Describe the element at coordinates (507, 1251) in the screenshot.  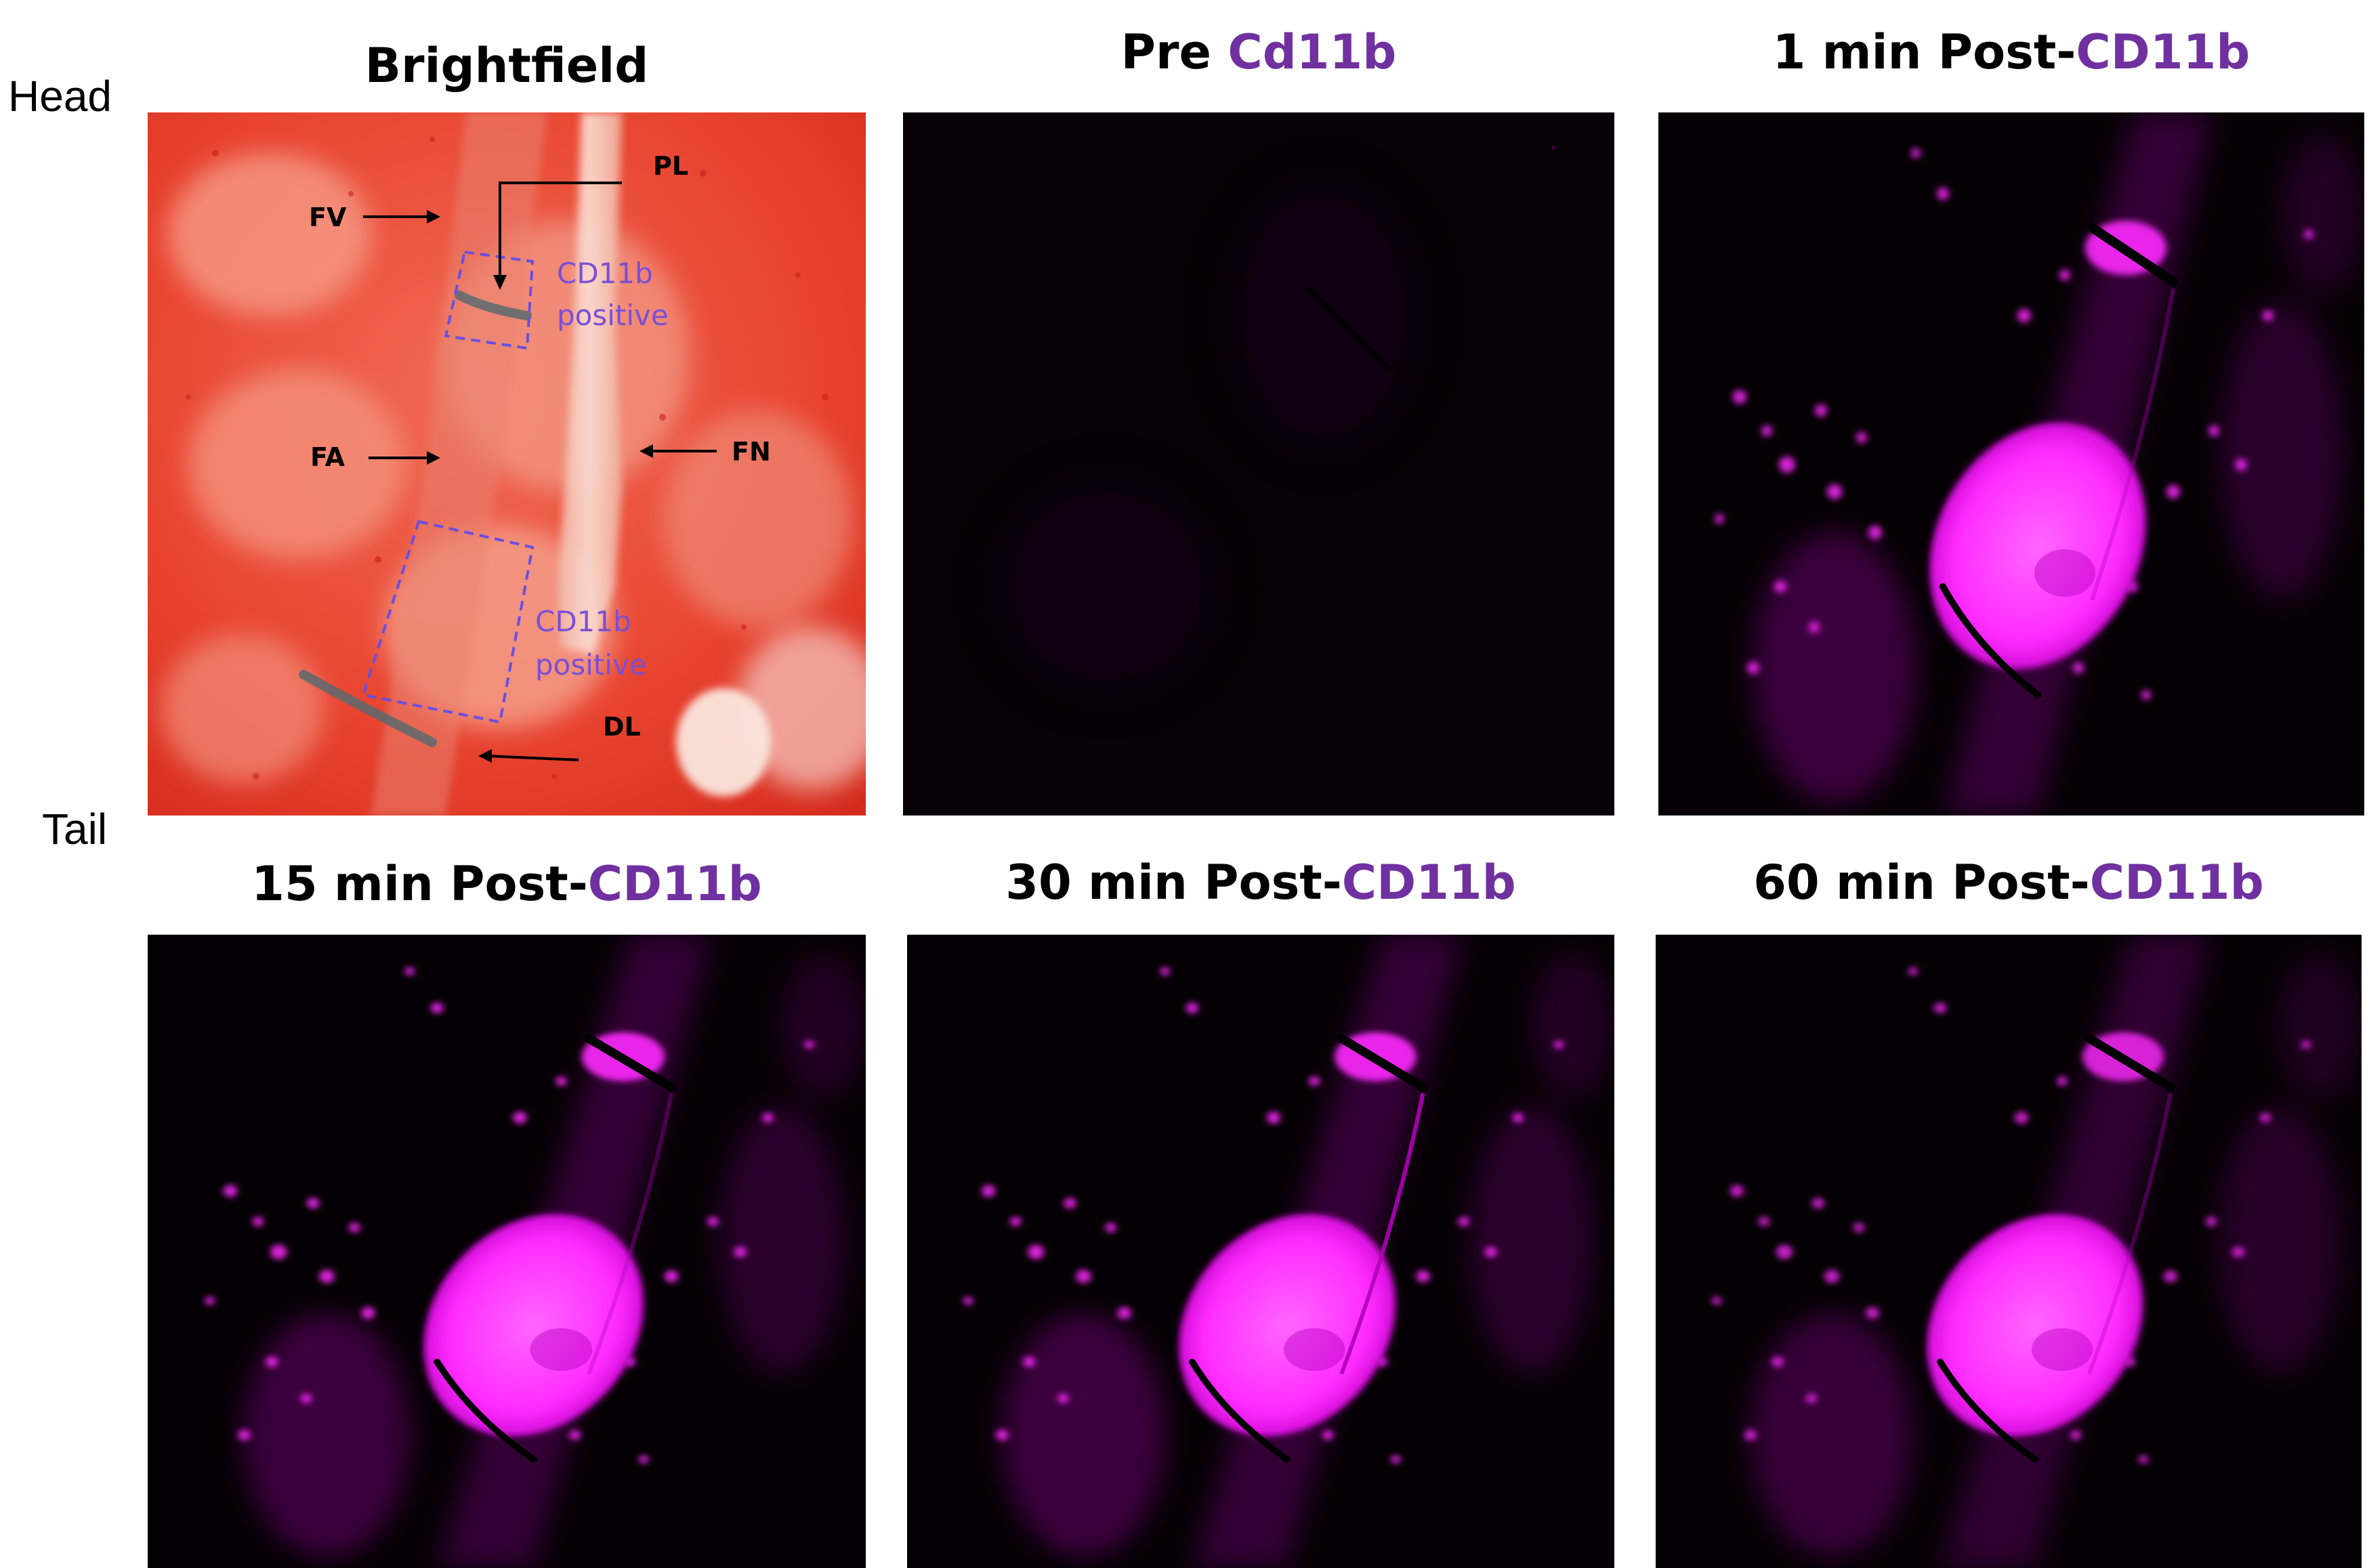
I see `post-15min-cd11b-image` at that location.